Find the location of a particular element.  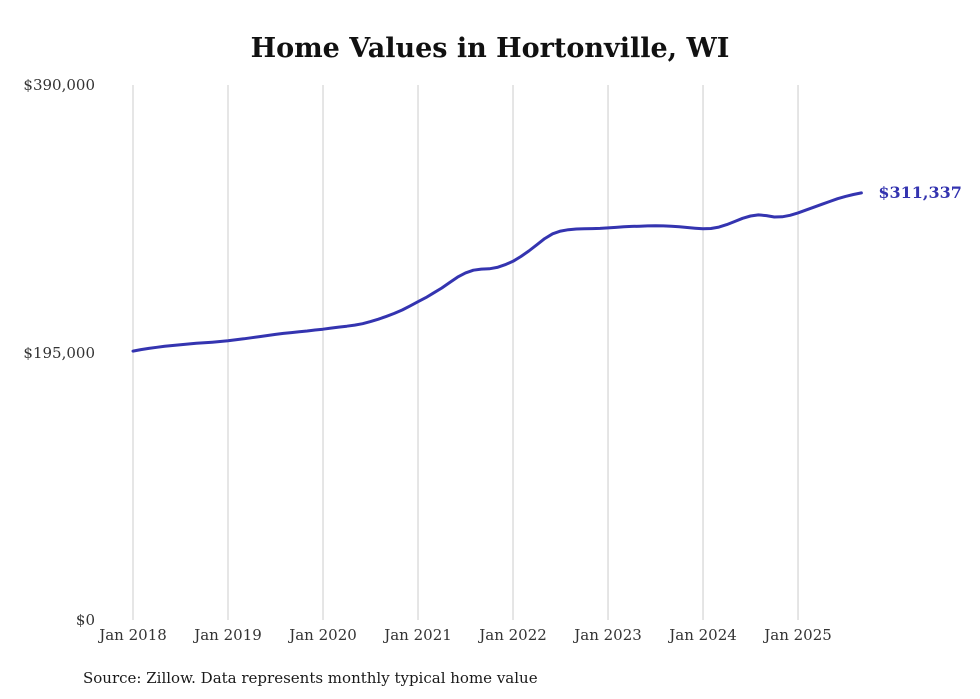

y-tick-label: $390,000 is located at coordinates (59, 85).